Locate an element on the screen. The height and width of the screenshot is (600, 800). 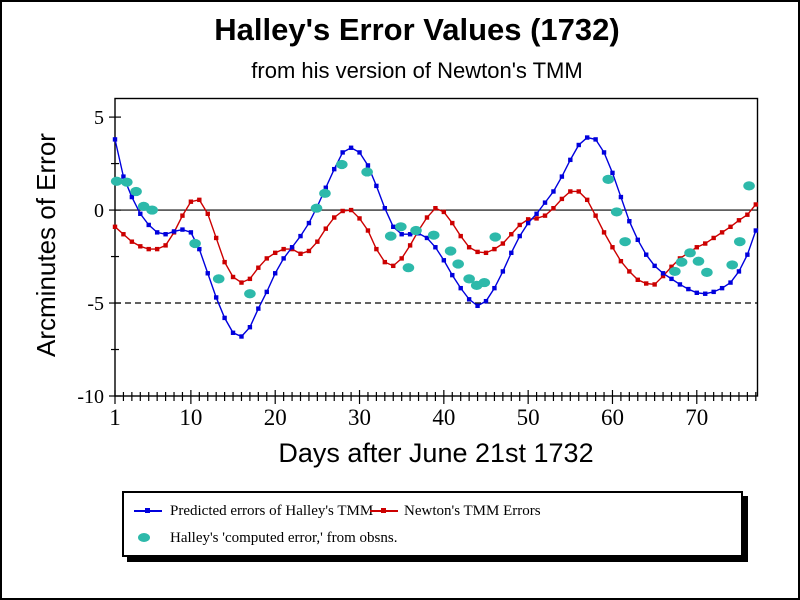
y-tick-label: -10 is located at coordinates (90, 397).